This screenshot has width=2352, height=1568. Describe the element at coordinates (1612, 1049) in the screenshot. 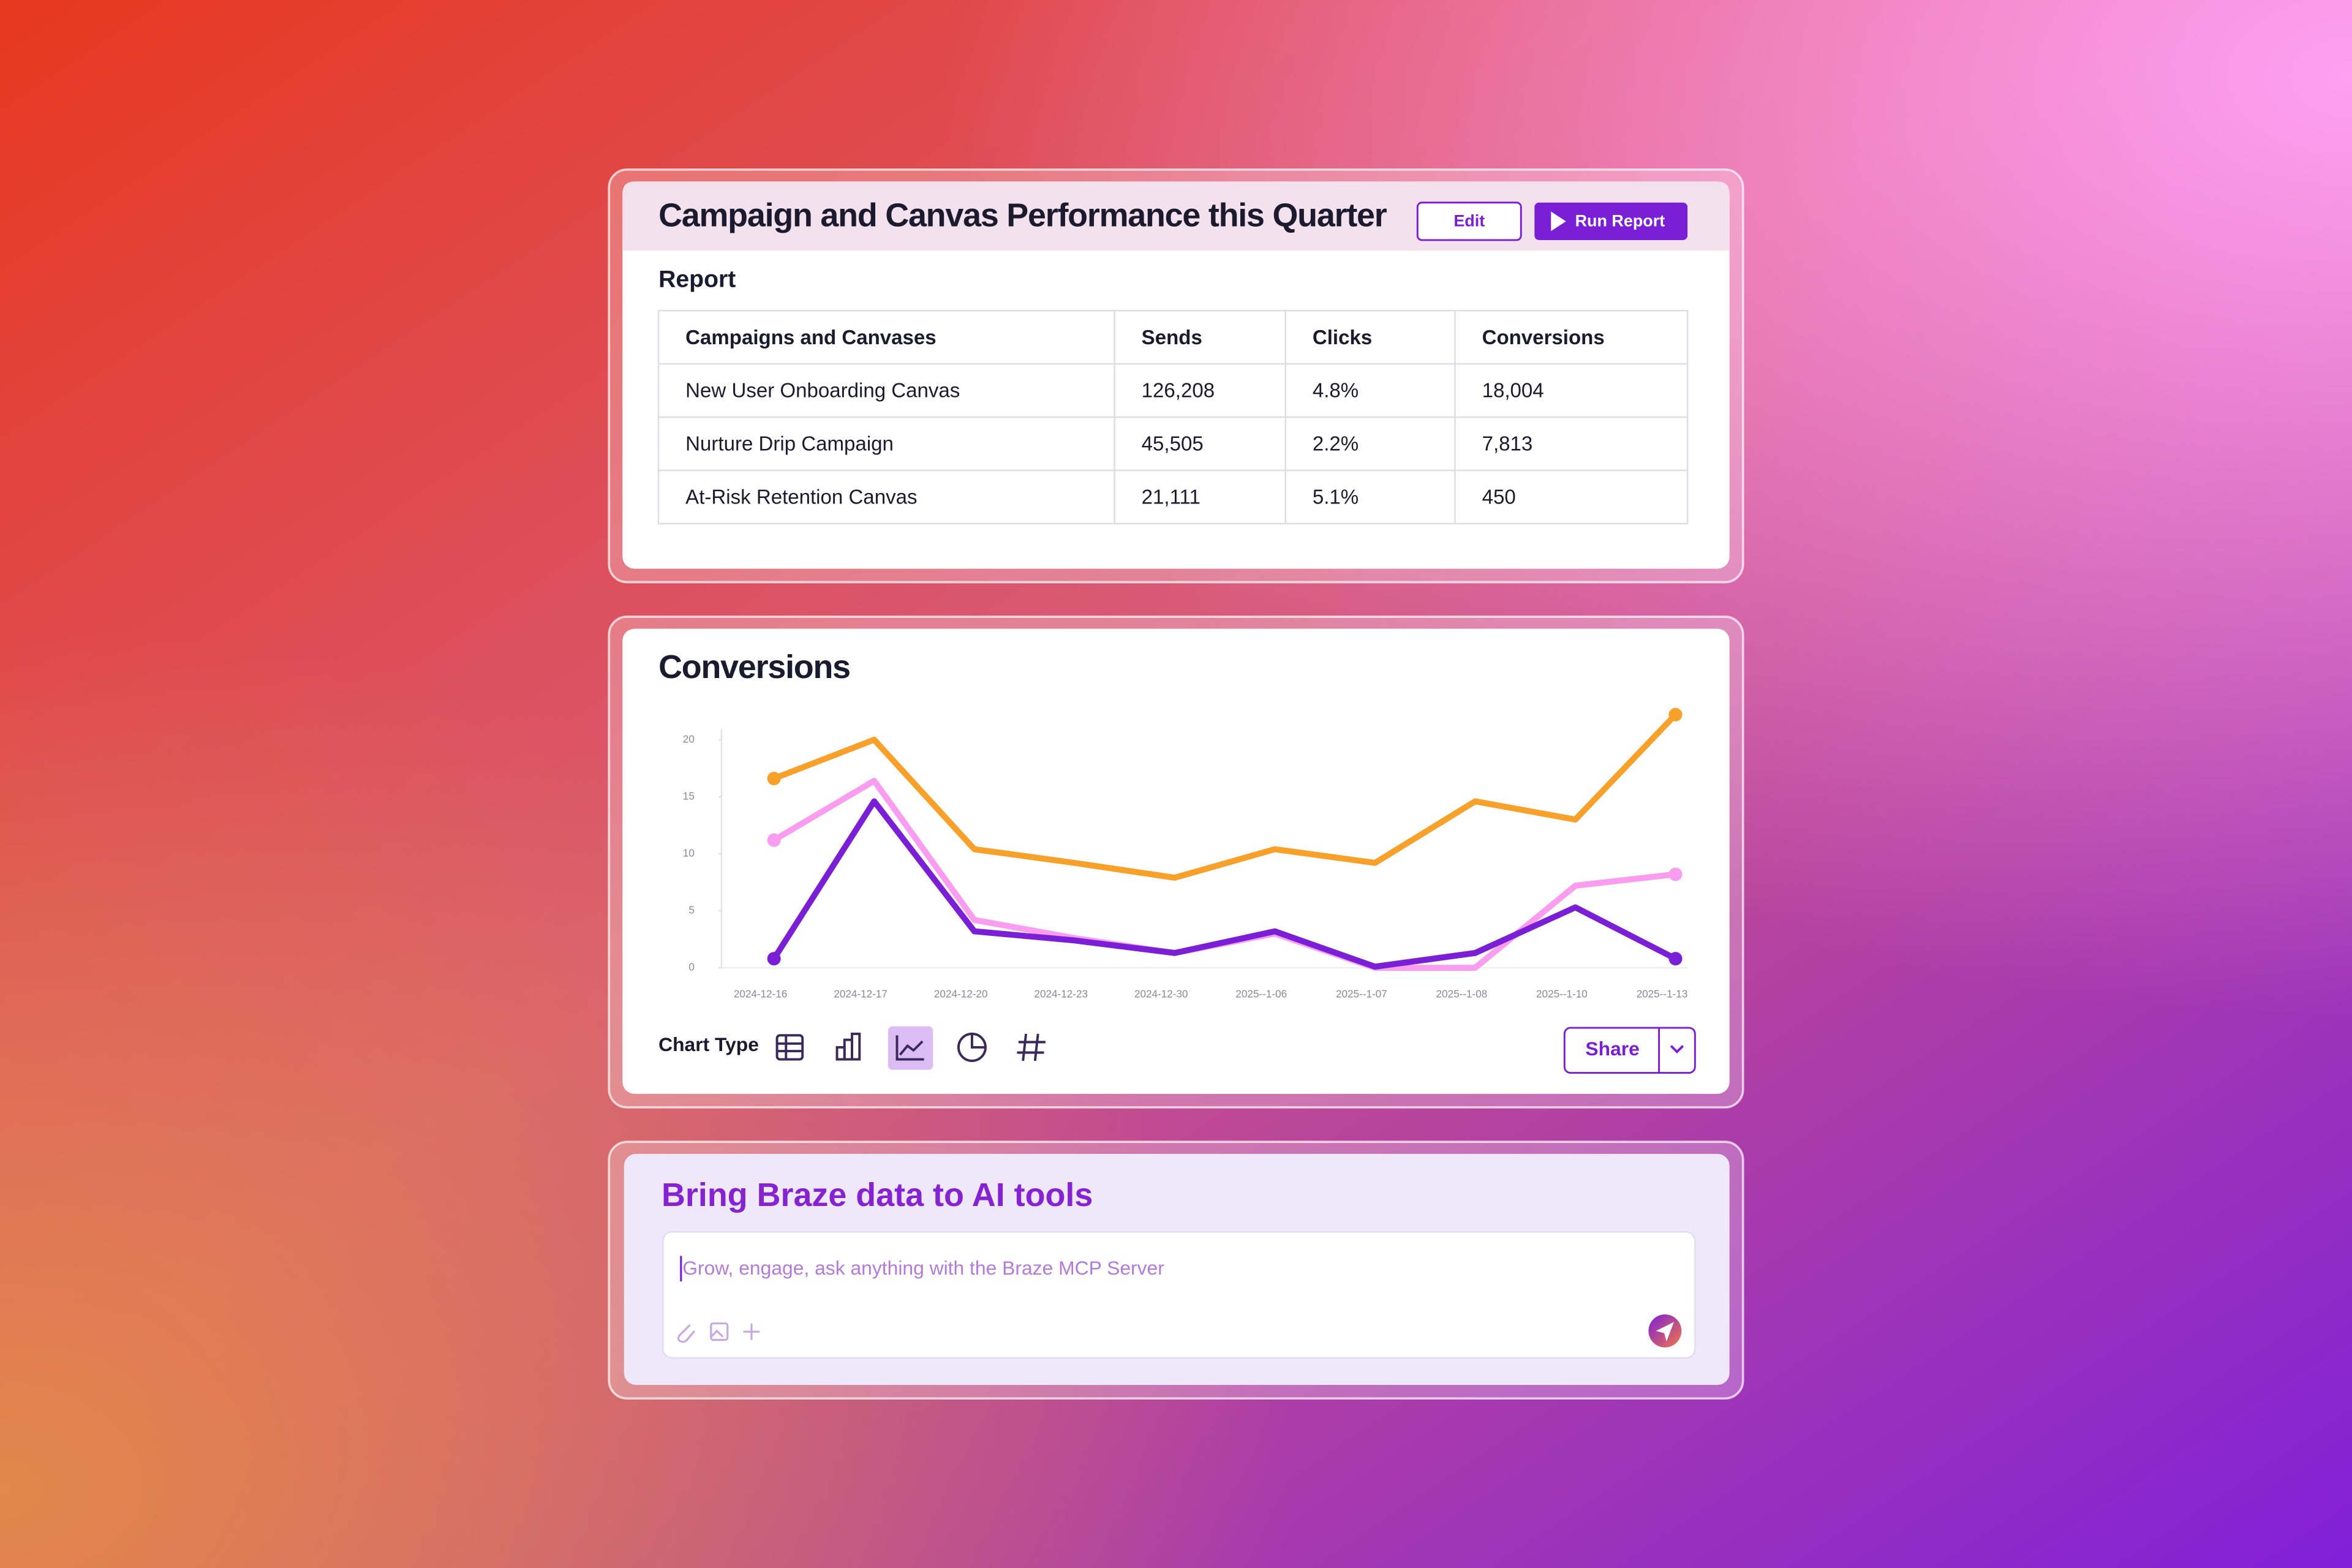

I see `share-label: Share` at that location.